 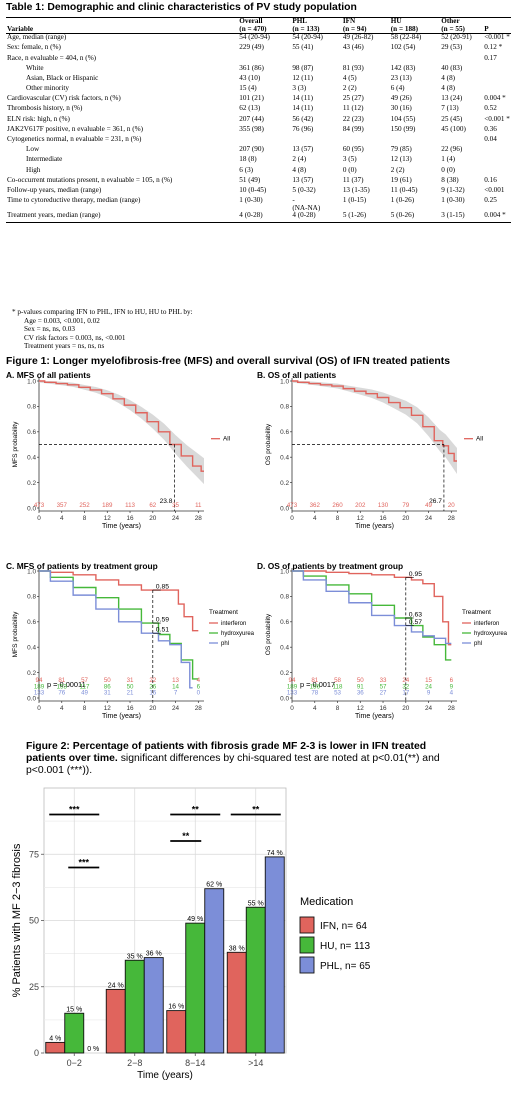 What do you see at coordinates (214, 885) in the screenshot?
I see `bar-value-label: 62 %` at bounding box center [214, 885].